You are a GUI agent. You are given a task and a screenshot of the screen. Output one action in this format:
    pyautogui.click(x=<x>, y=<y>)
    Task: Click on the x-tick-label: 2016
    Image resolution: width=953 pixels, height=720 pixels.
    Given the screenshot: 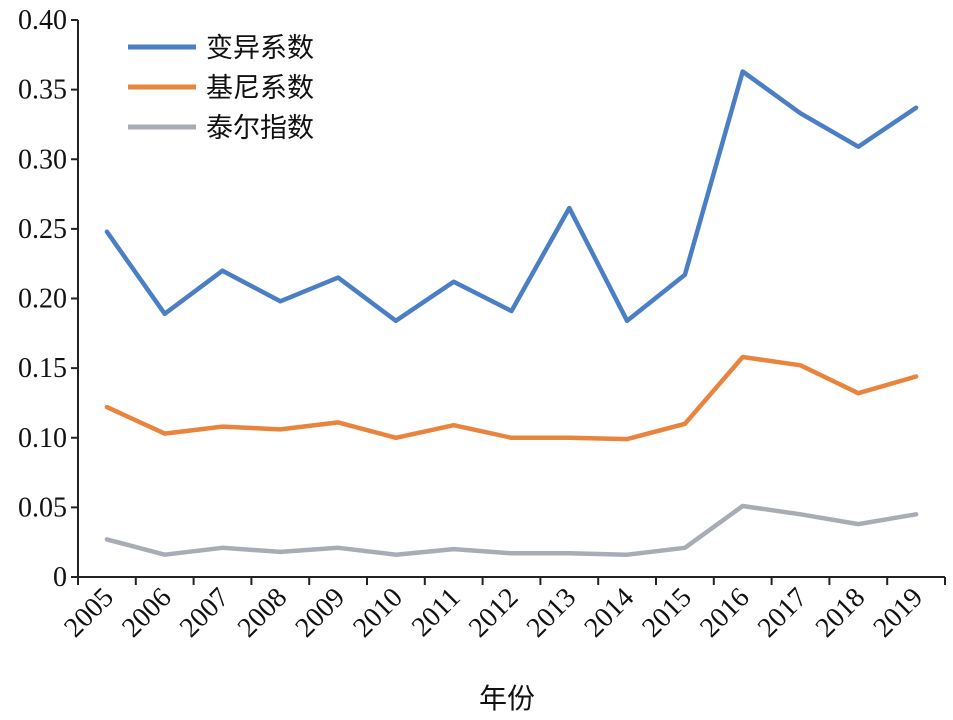 What is the action you would take?
    pyautogui.click(x=725, y=613)
    